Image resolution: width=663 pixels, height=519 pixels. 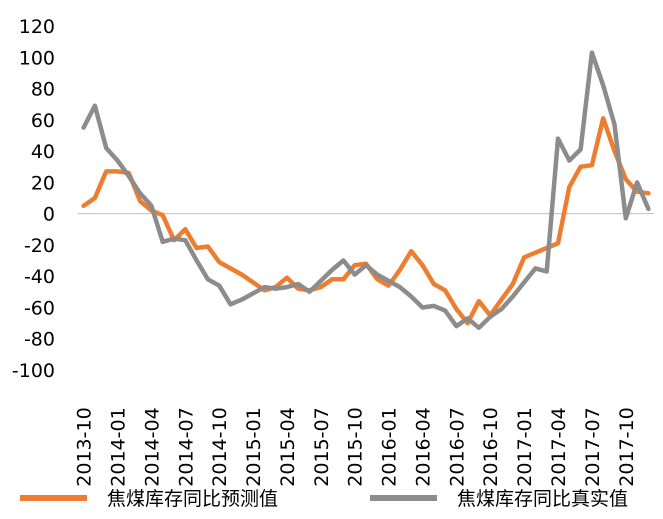 What do you see at coordinates (322, 446) in the screenshot?
I see `x-tick-label: 2015-07` at bounding box center [322, 446].